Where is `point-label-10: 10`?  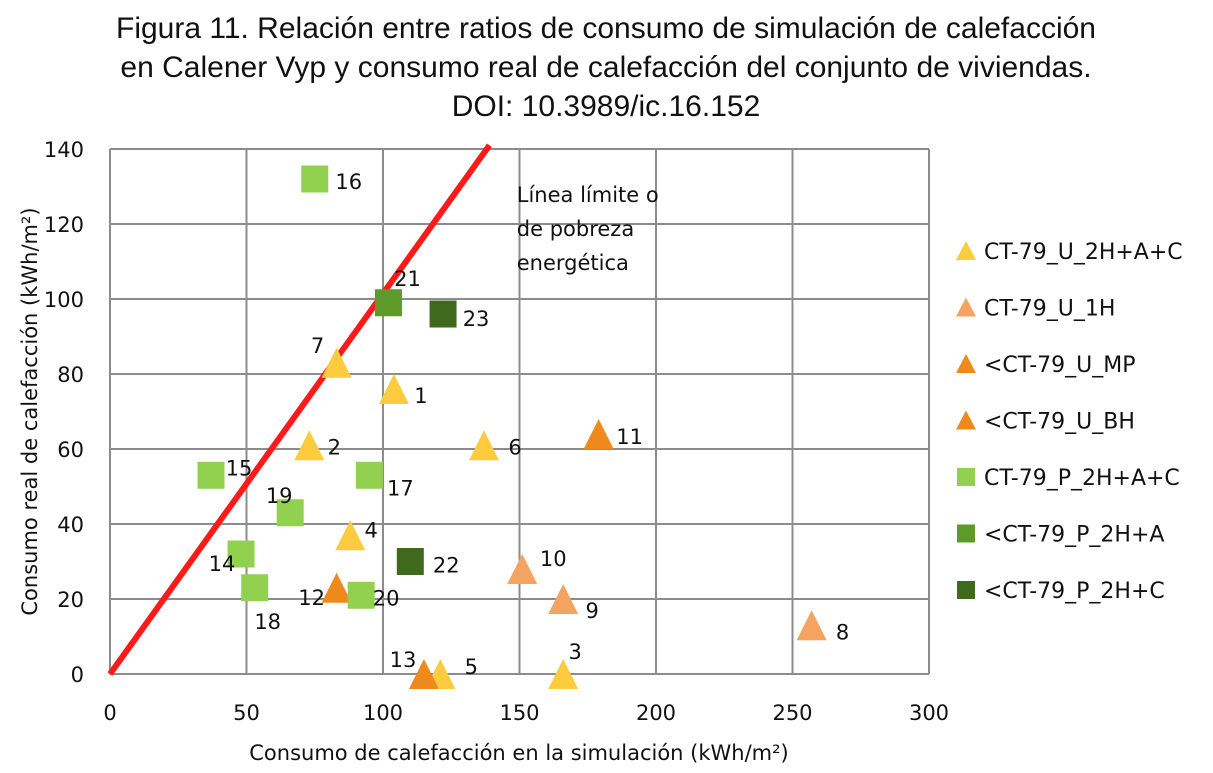 point-label-10: 10 is located at coordinates (553, 559).